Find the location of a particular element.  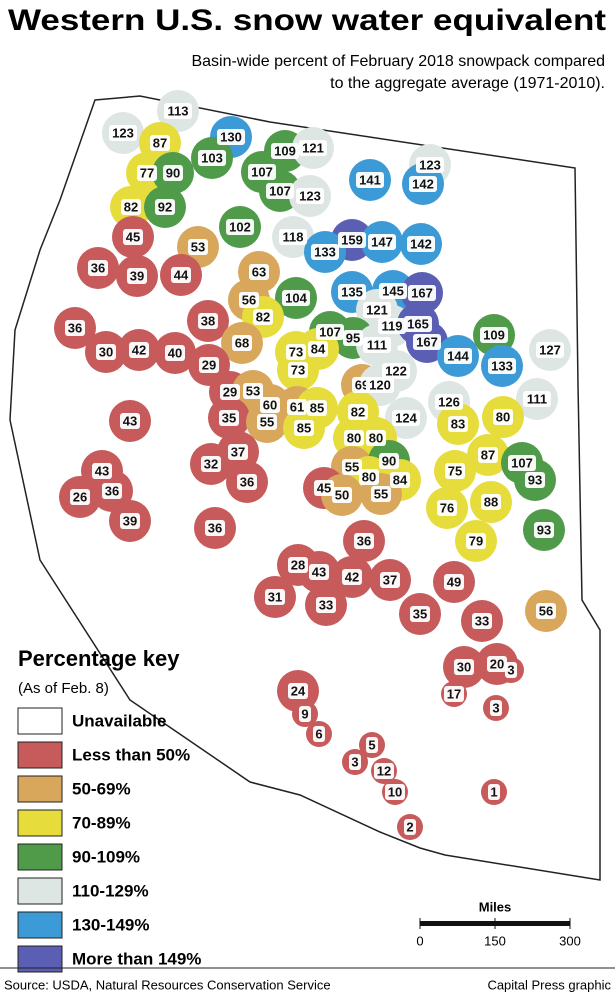

basin-label: 90 is located at coordinates (173, 172).